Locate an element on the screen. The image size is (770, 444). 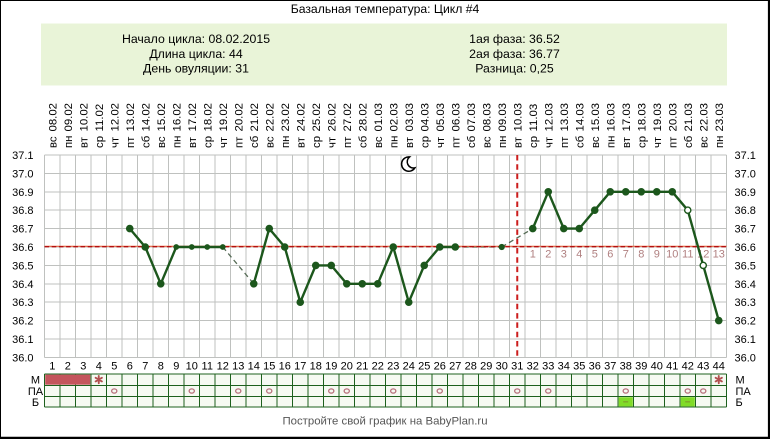
svg-text: 1 is located at coordinates (533, 255).